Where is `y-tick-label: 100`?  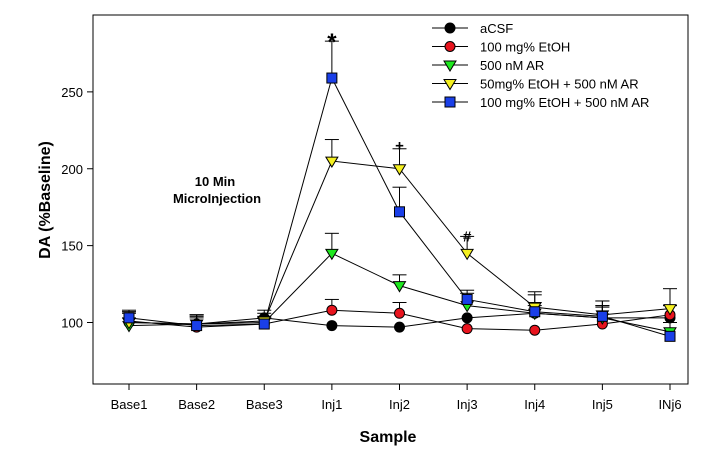 y-tick-label: 100 is located at coordinates (72, 323).